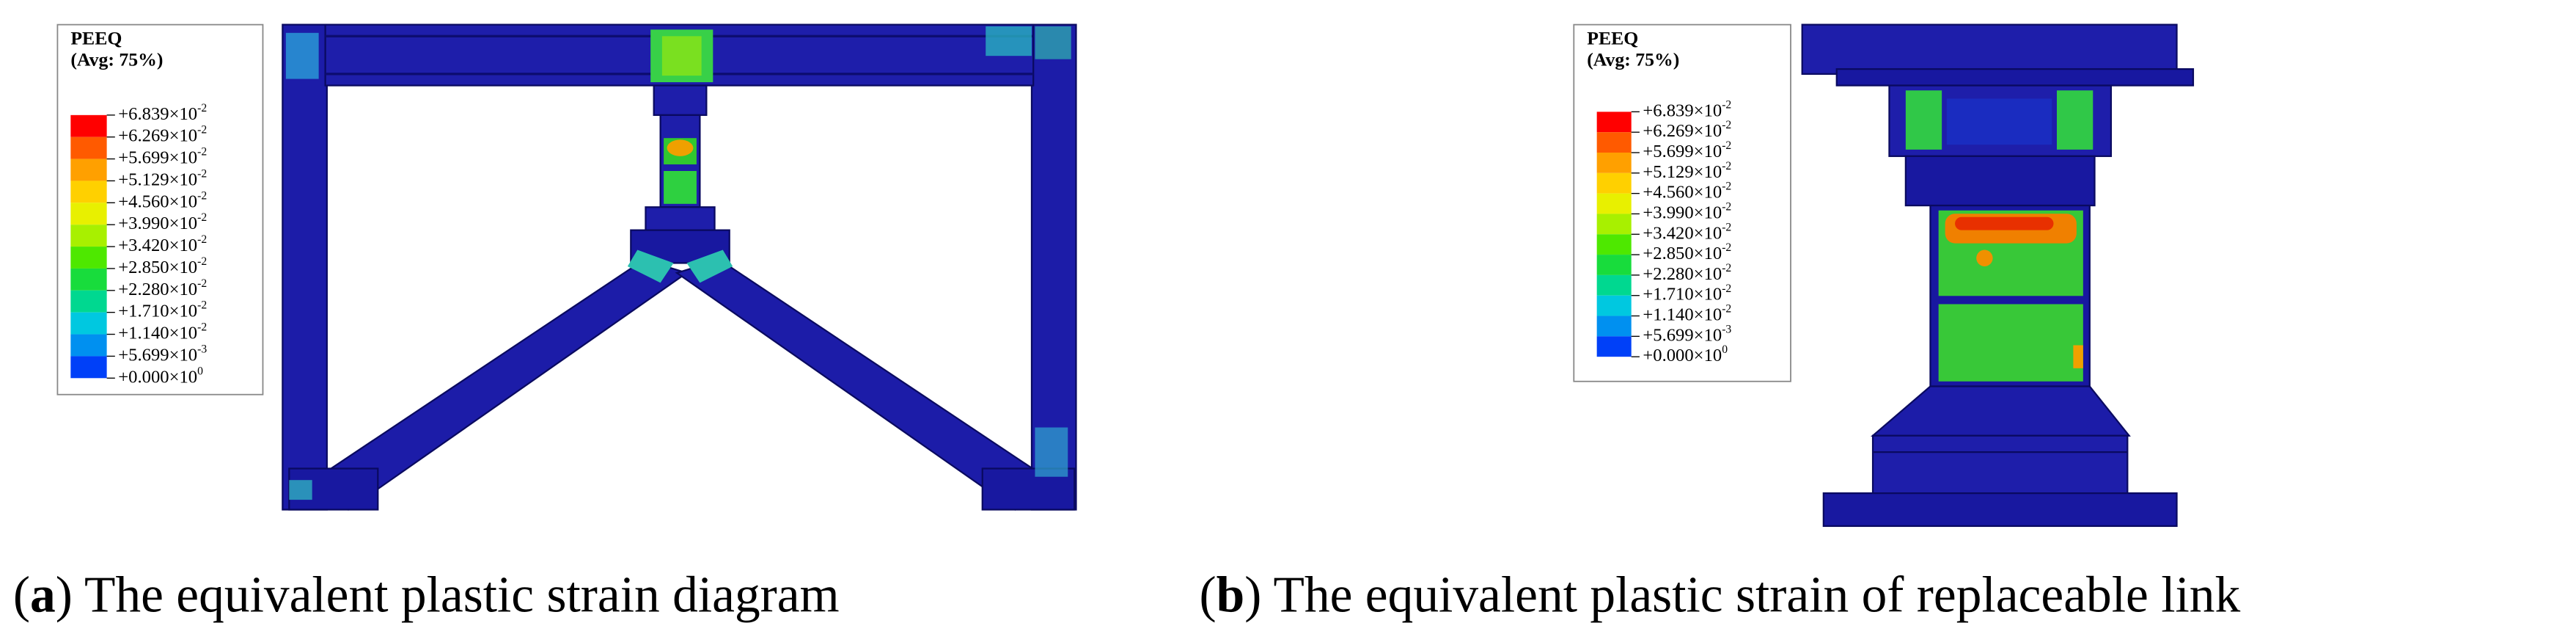 The image size is (2576, 634). Describe the element at coordinates (43, 594) in the screenshot. I see `caption-label: a` at that location.